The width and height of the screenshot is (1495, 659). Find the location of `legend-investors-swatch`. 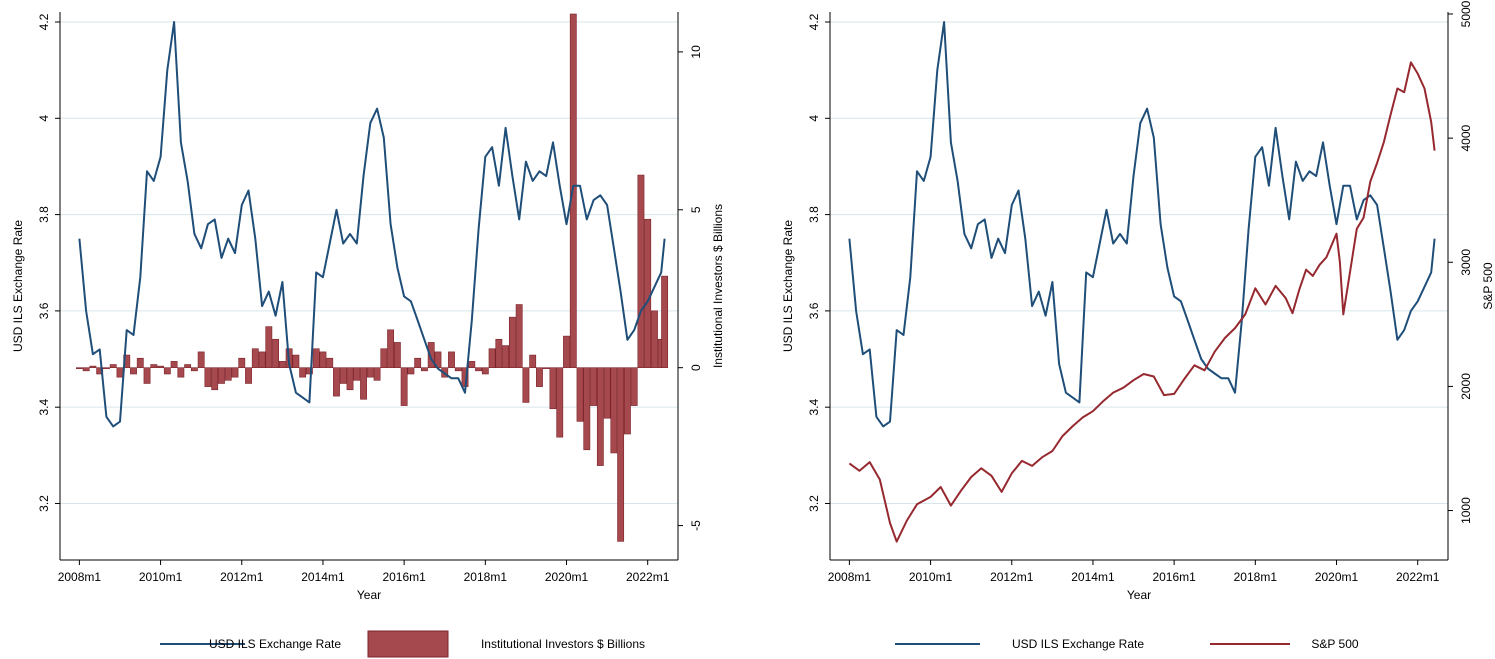

legend-investors-swatch is located at coordinates (408, 644).